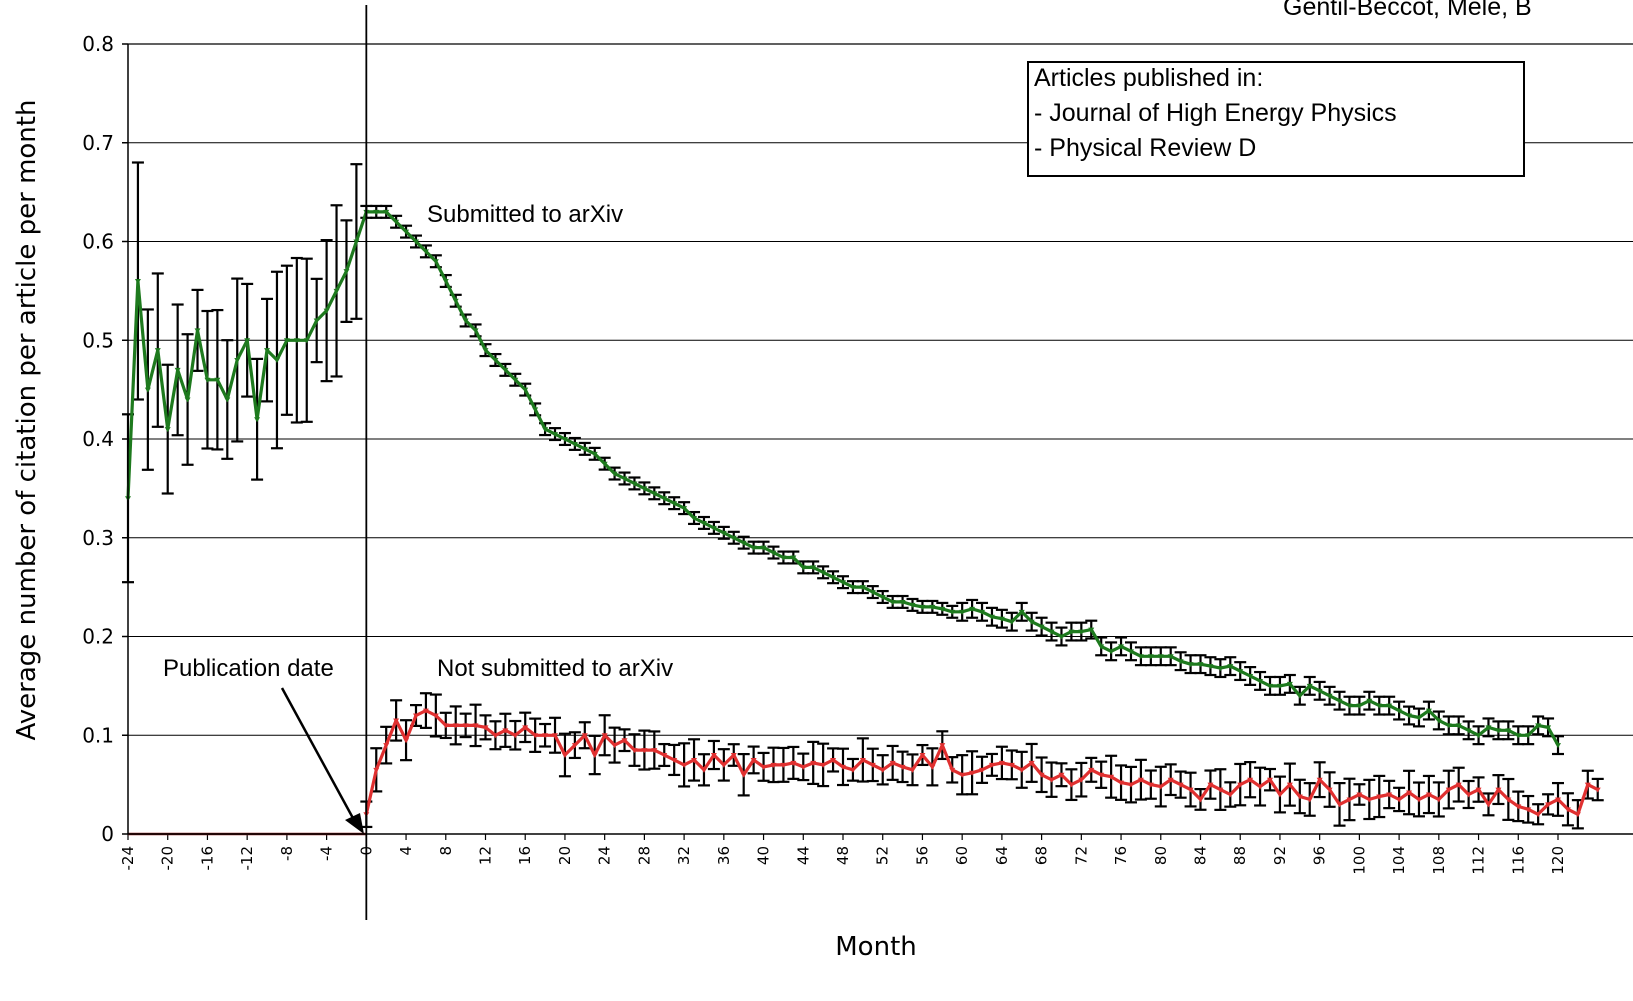  Describe the element at coordinates (1215, 113) in the screenshot. I see `legend-line-2: - Journal of High Energy Physics` at that location.